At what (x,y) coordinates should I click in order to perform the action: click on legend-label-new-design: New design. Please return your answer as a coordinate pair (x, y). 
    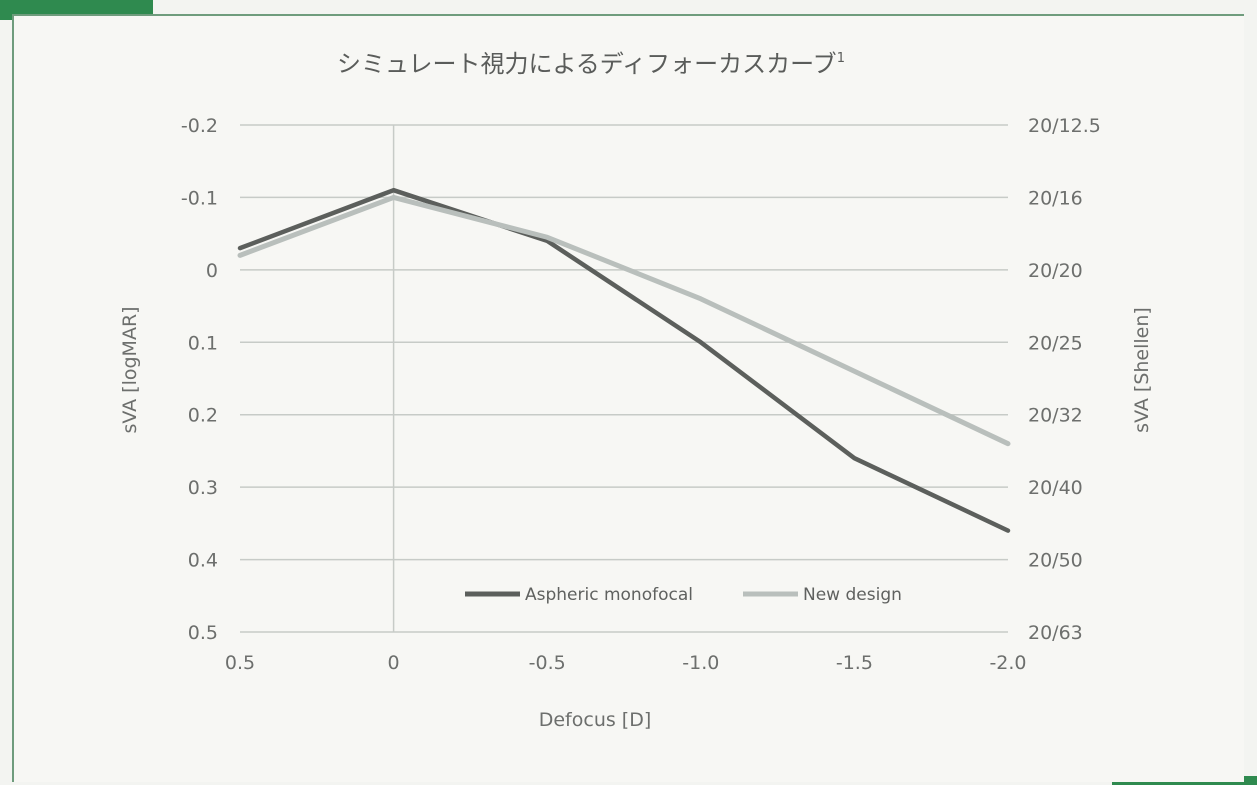
    Looking at the image, I should click on (852, 595).